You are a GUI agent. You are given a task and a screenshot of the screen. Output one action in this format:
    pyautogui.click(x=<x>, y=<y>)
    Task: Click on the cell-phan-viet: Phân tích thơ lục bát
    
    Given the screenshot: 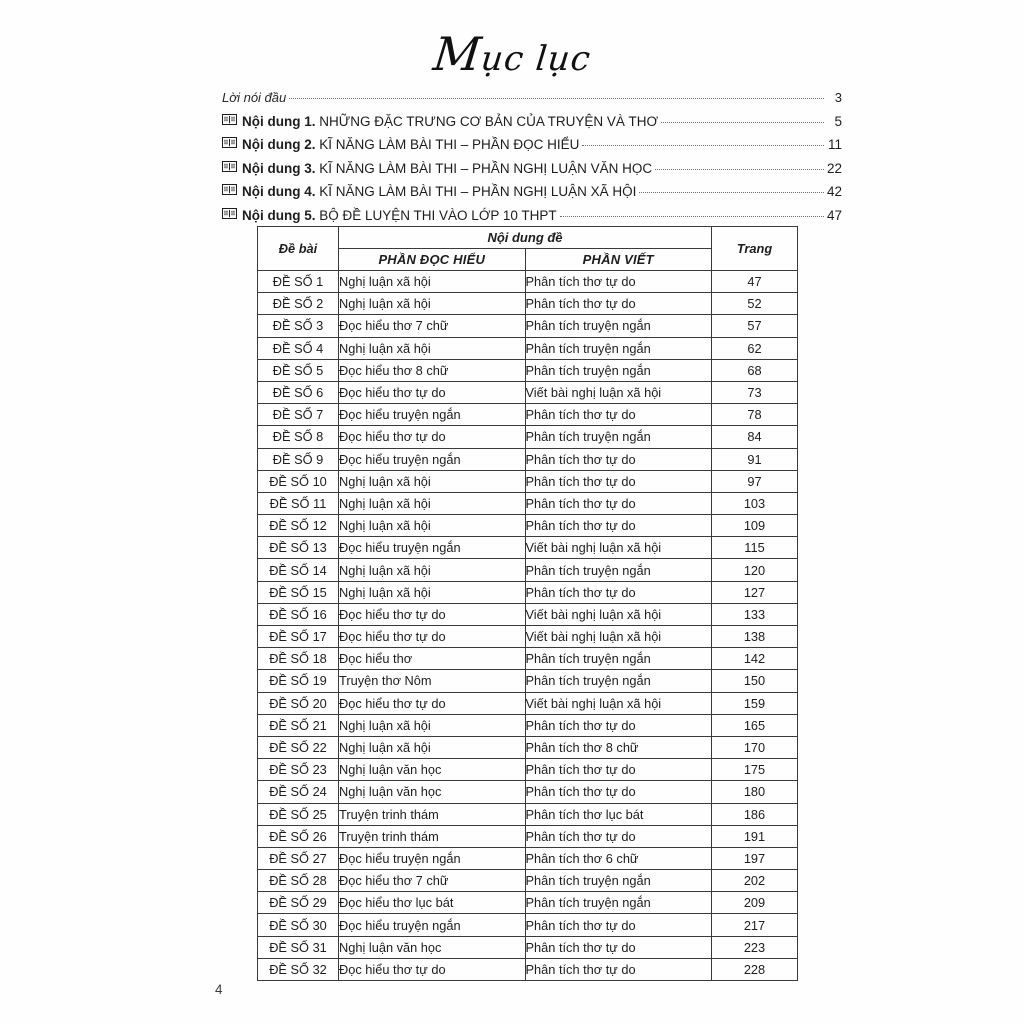 What is the action you would take?
    pyautogui.click(x=618, y=814)
    